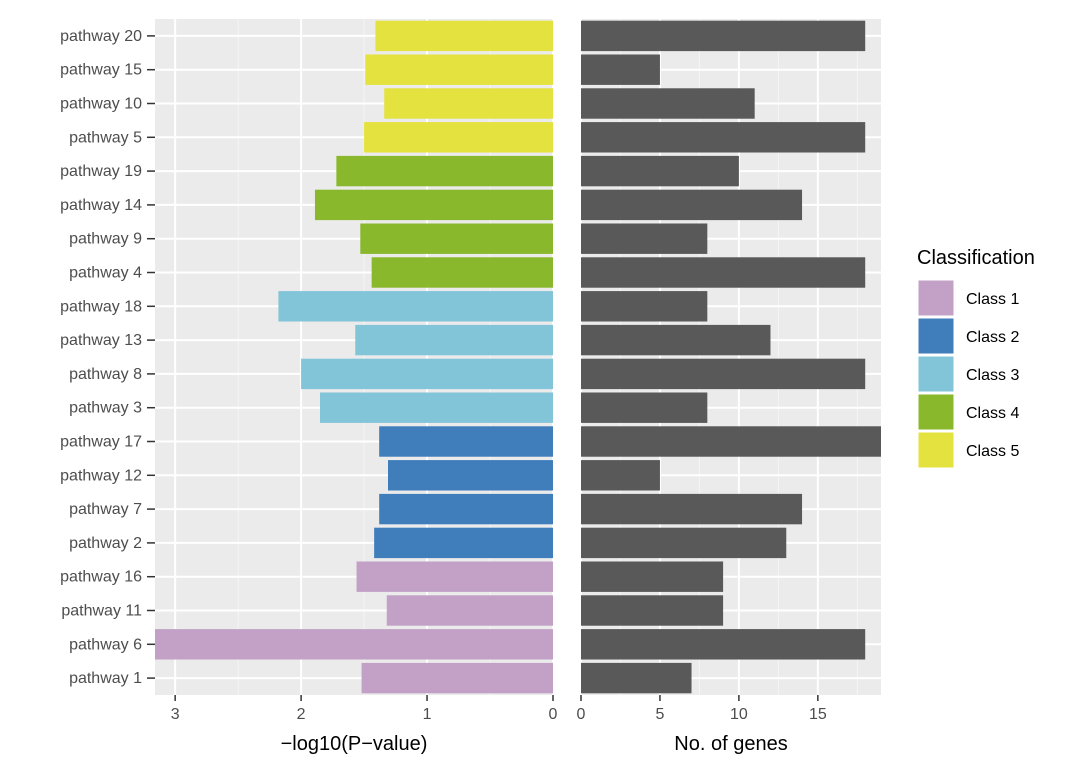 Image resolution: width=1080 pixels, height=768 pixels. I want to click on y-tick-label: pathway 9, so click(105, 239).